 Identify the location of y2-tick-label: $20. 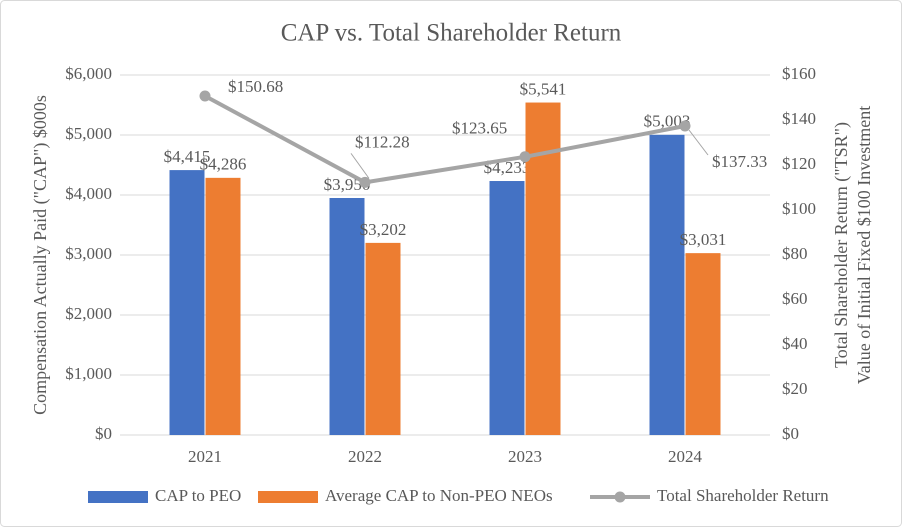
(795, 388).